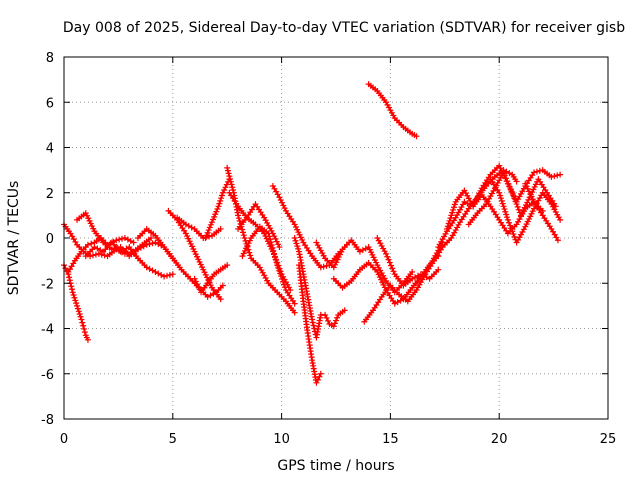  What do you see at coordinates (64, 439) in the screenshot?
I see `x-tick-label: 0` at bounding box center [64, 439].